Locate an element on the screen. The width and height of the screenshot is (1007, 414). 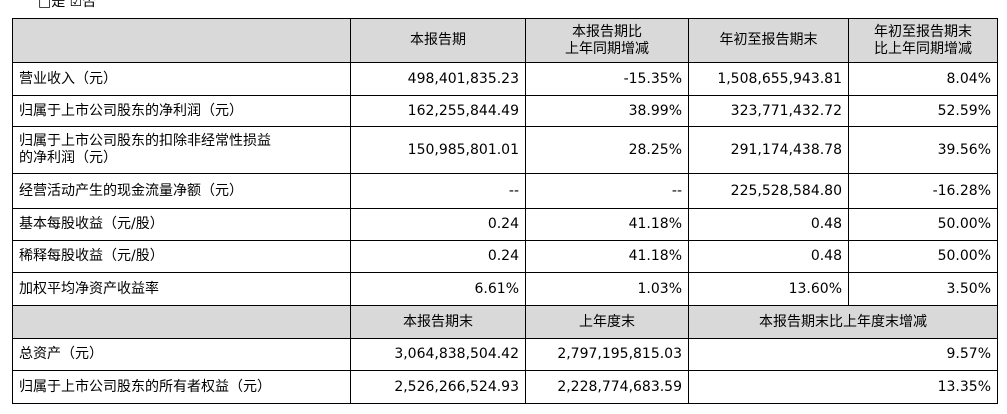
table-cell: 本报告期 is located at coordinates (438, 40).